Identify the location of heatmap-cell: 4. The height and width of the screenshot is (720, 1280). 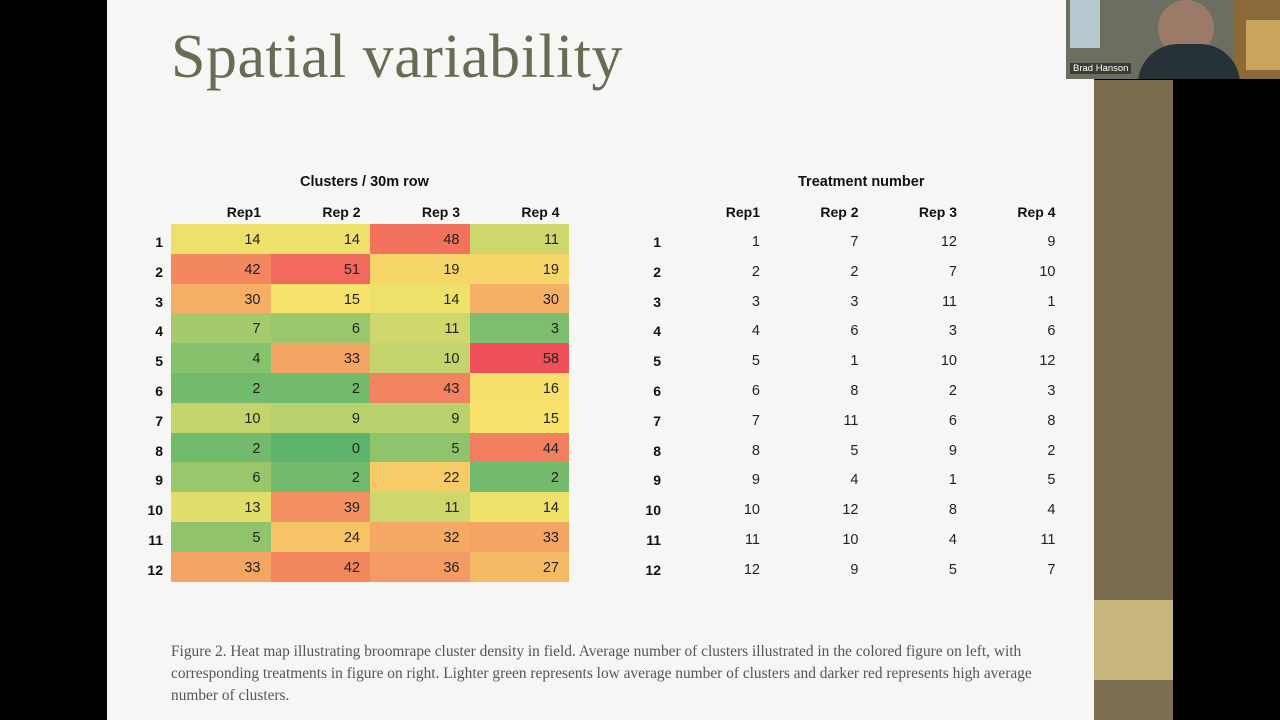
(221, 358).